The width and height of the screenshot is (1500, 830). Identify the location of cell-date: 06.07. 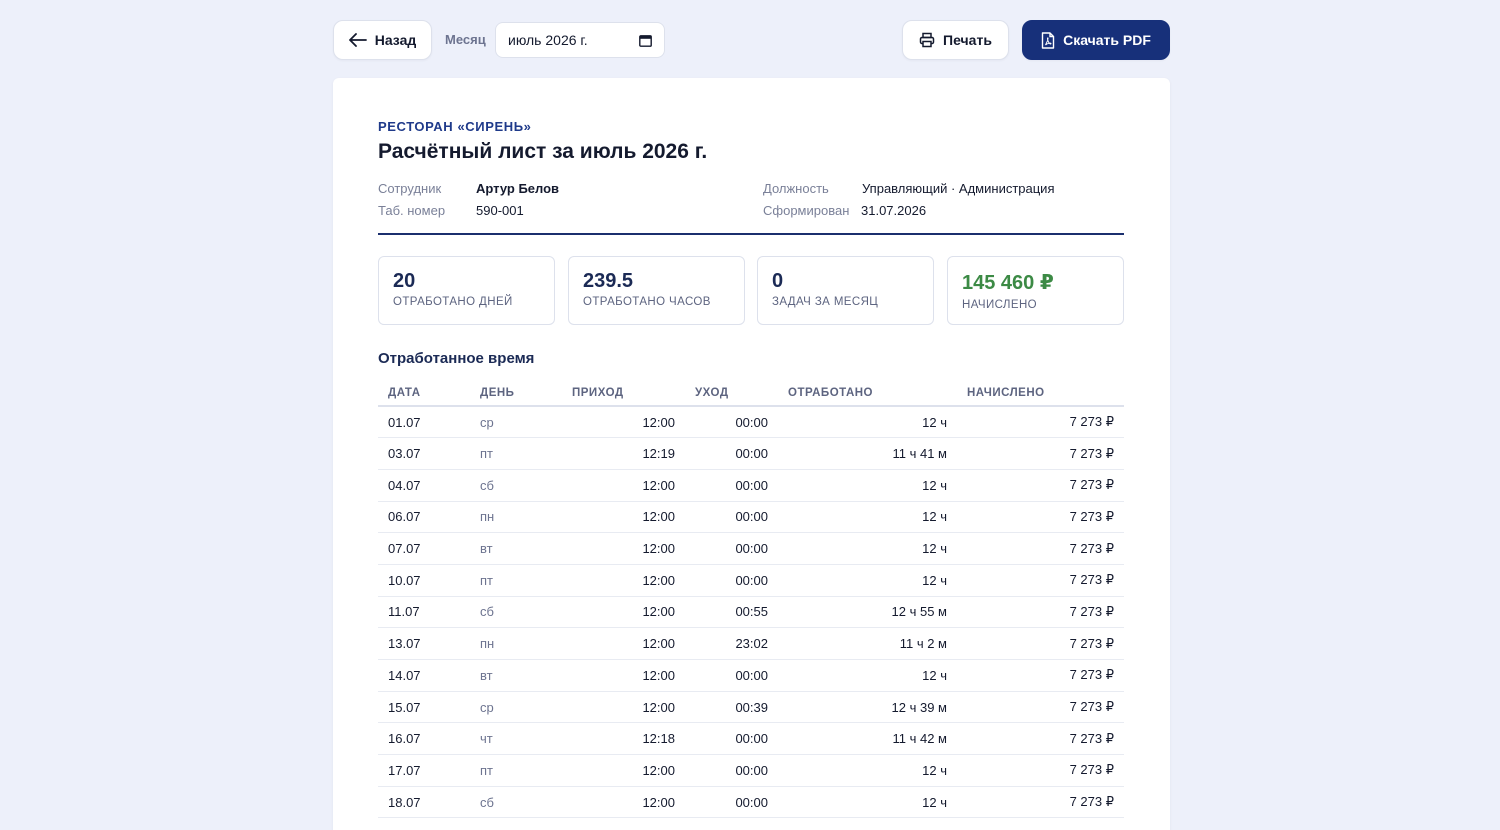
(424, 517).